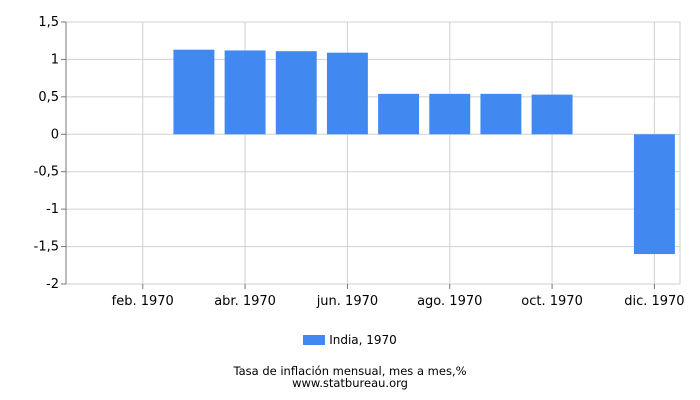  I want to click on legend: India, 1970, so click(350, 340).